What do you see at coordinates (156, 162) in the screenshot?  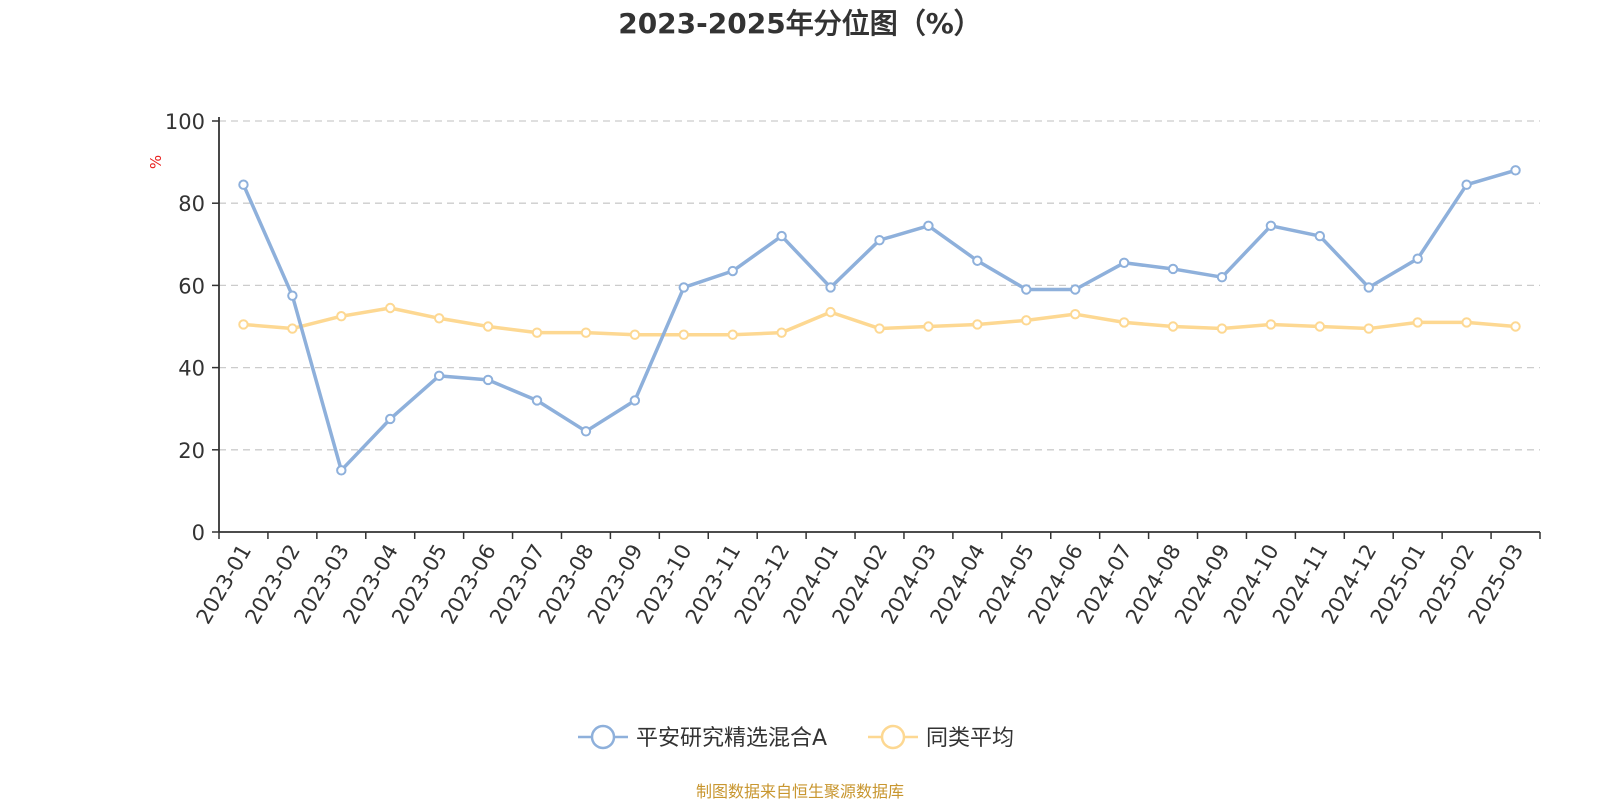 I see `y-axis-unit: %` at bounding box center [156, 162].